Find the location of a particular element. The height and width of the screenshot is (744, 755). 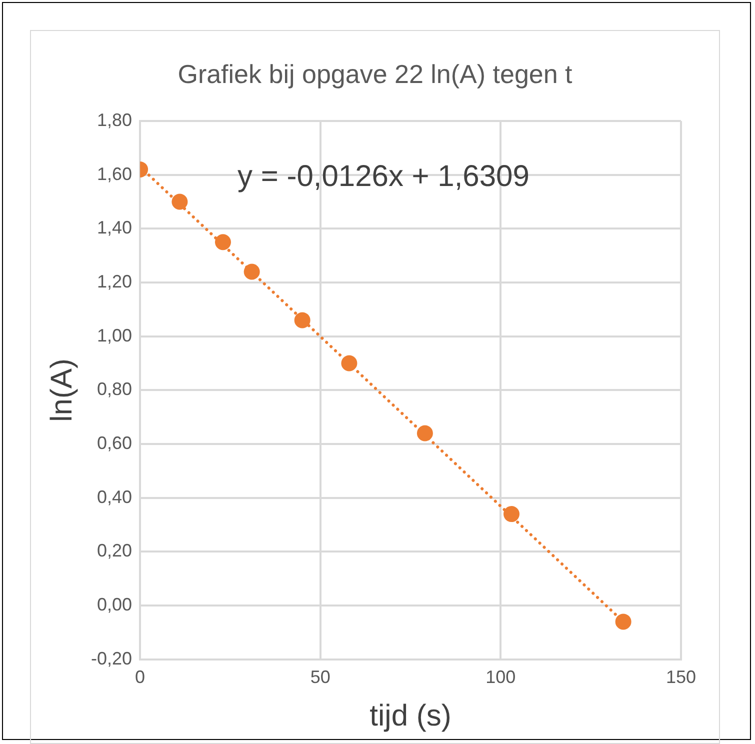

x-tick-label: 150 is located at coordinates (681, 677).